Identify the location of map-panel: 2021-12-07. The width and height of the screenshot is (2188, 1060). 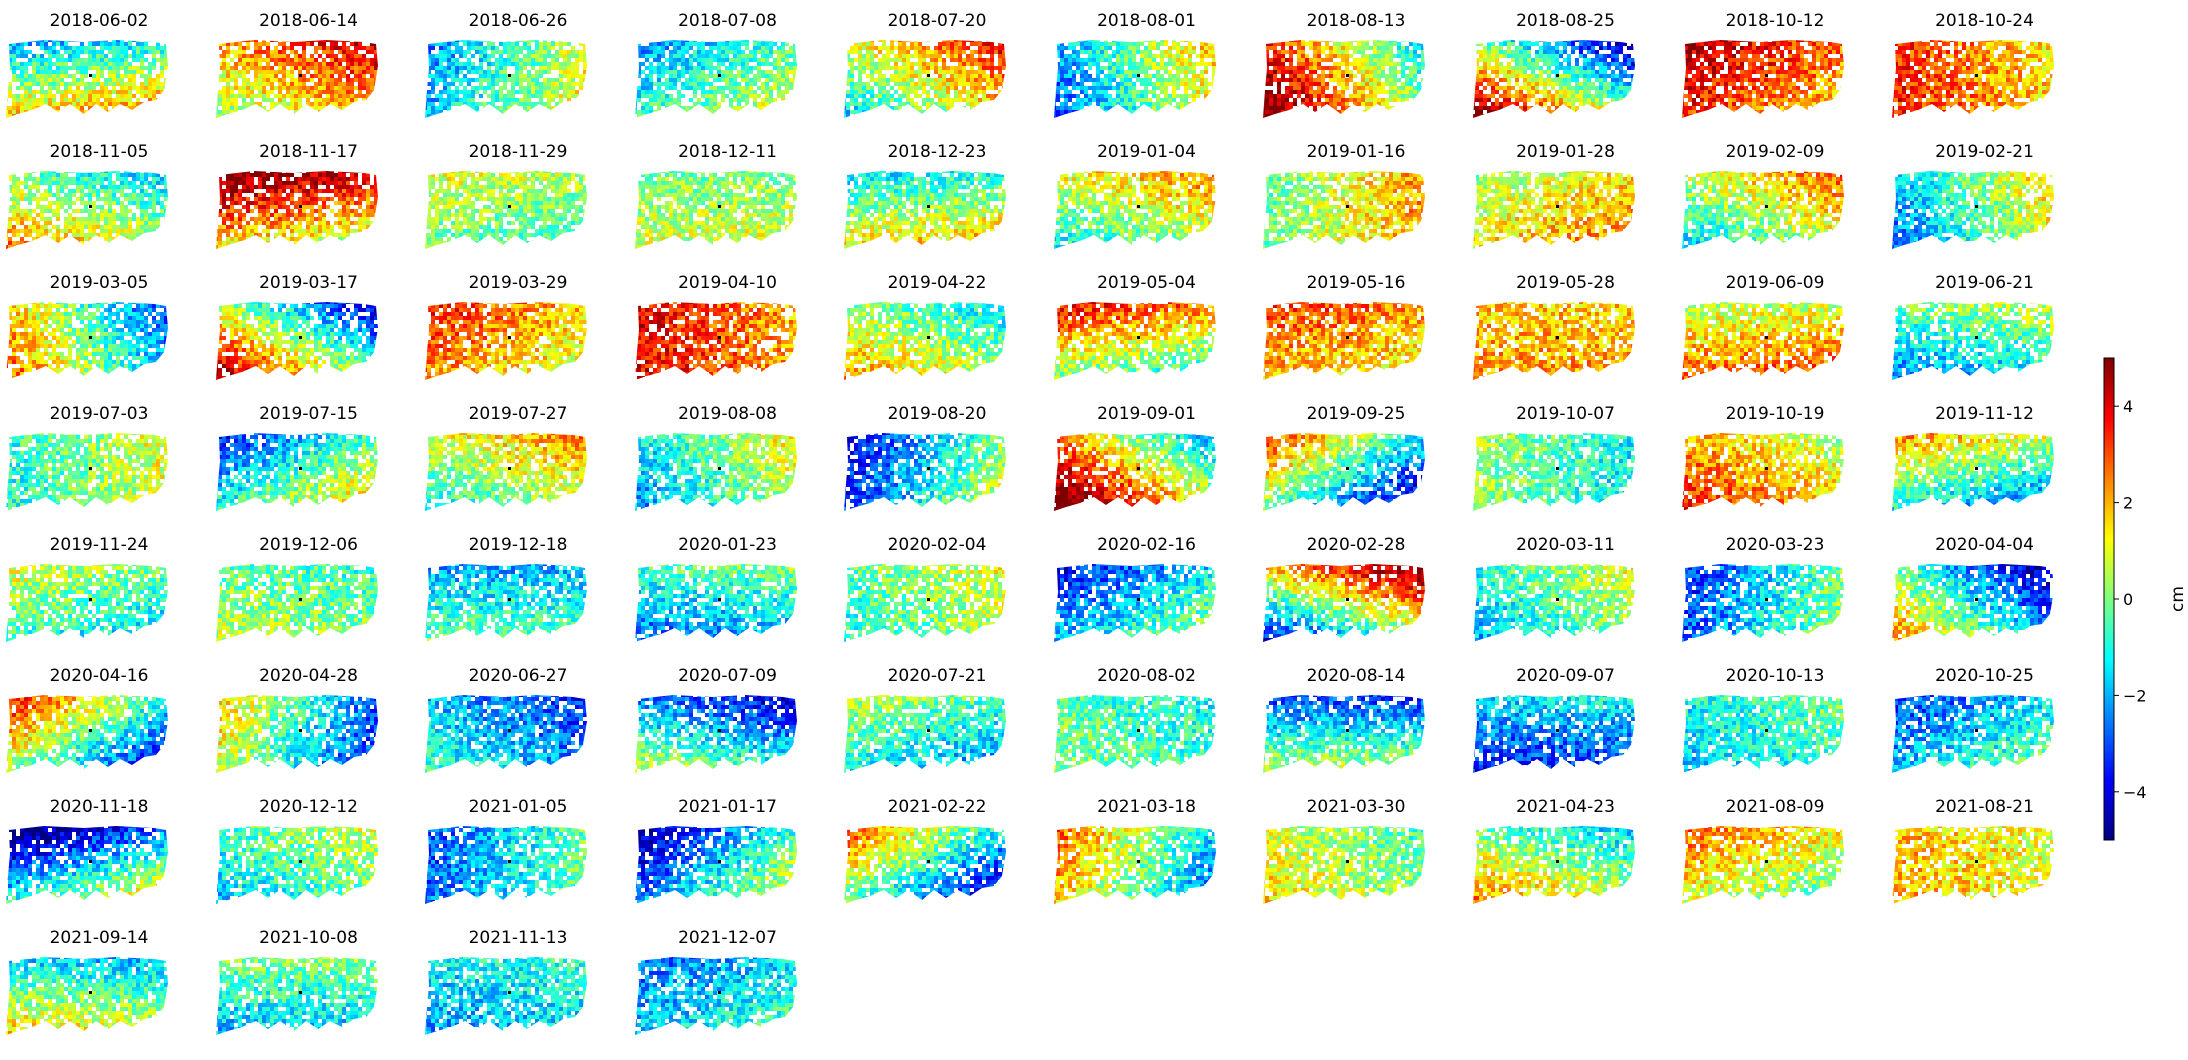
(728, 992).